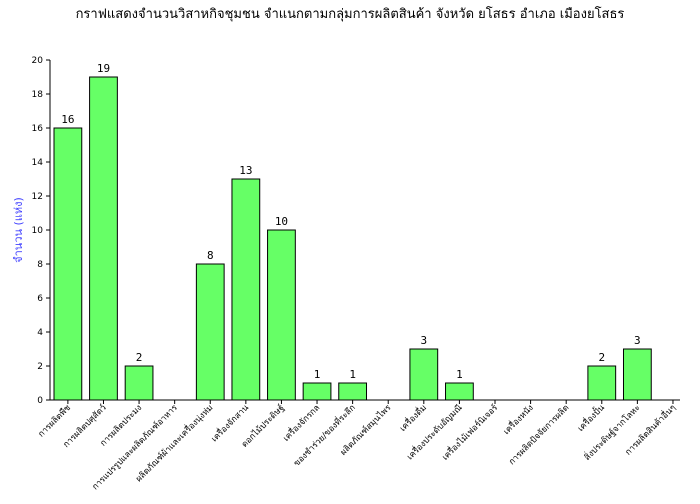 This screenshot has height=504, width=700. I want to click on y-tick-label: 0, so click(40, 401).